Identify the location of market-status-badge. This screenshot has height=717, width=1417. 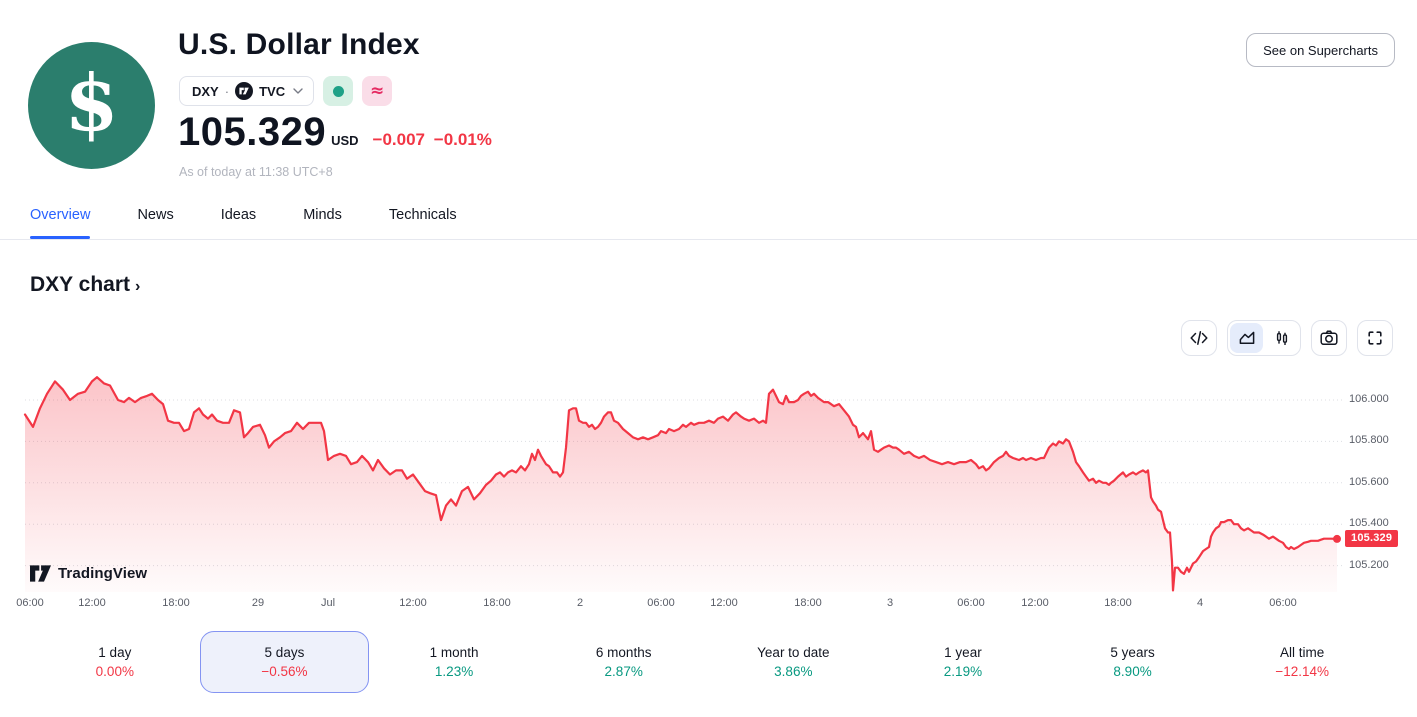
(338, 91).